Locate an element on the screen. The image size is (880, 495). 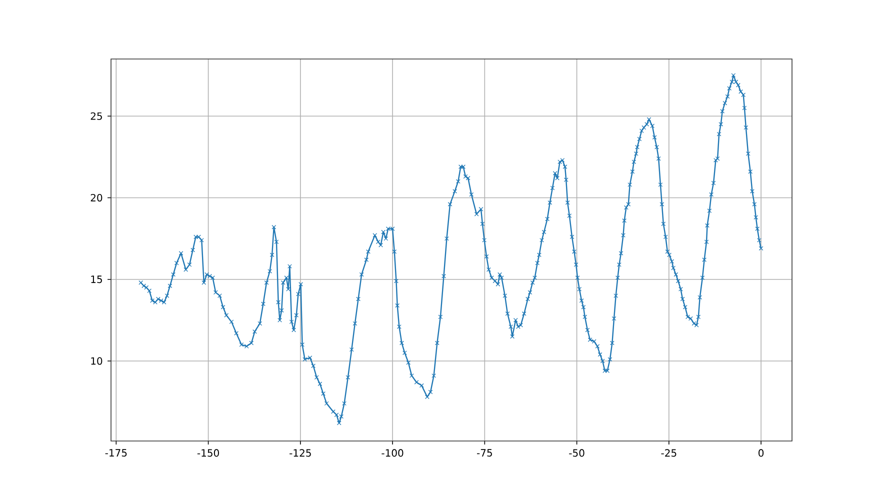
x-tick-label: -175 is located at coordinates (116, 453).